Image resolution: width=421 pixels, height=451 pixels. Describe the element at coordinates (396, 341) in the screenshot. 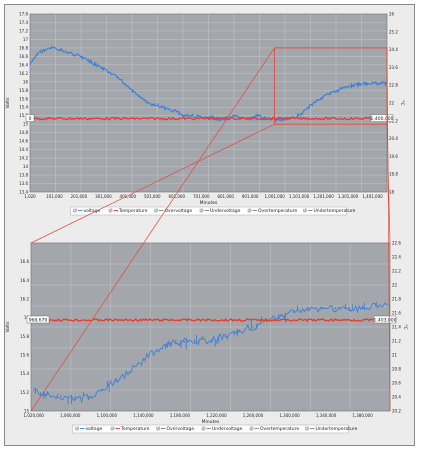

I see `y2-tick-label: 21.2` at that location.